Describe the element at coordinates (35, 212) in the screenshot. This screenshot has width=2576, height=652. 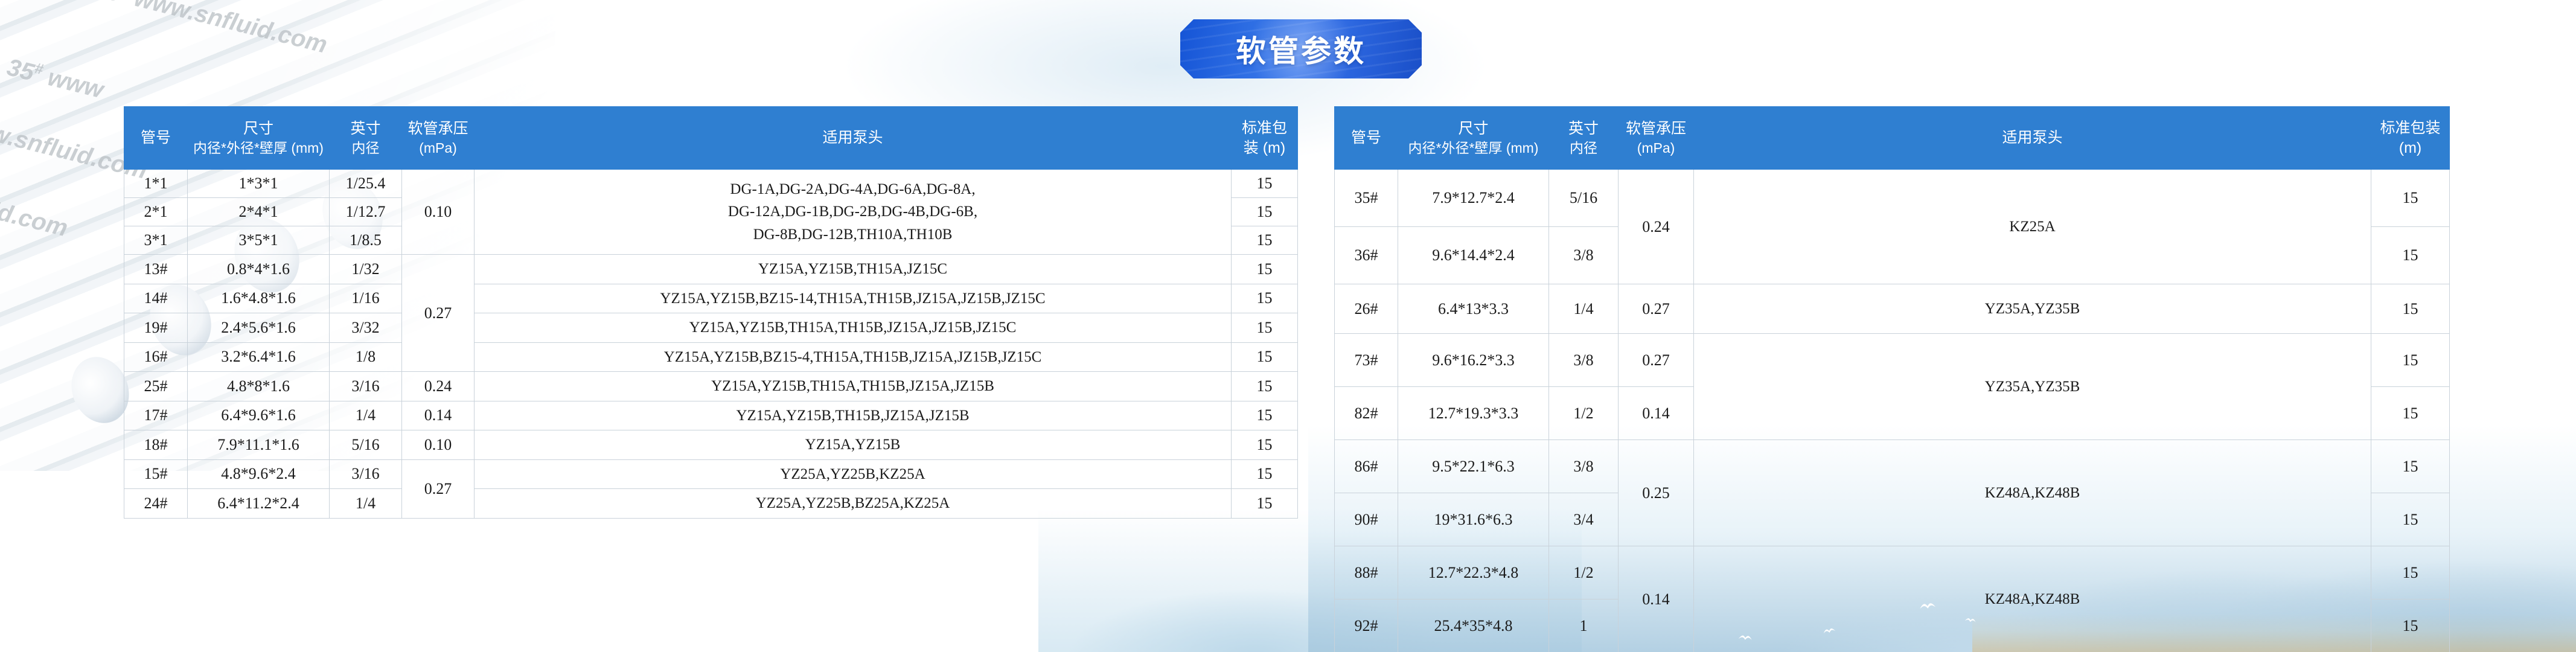
I see `watermark-site: snfluid.com` at that location.